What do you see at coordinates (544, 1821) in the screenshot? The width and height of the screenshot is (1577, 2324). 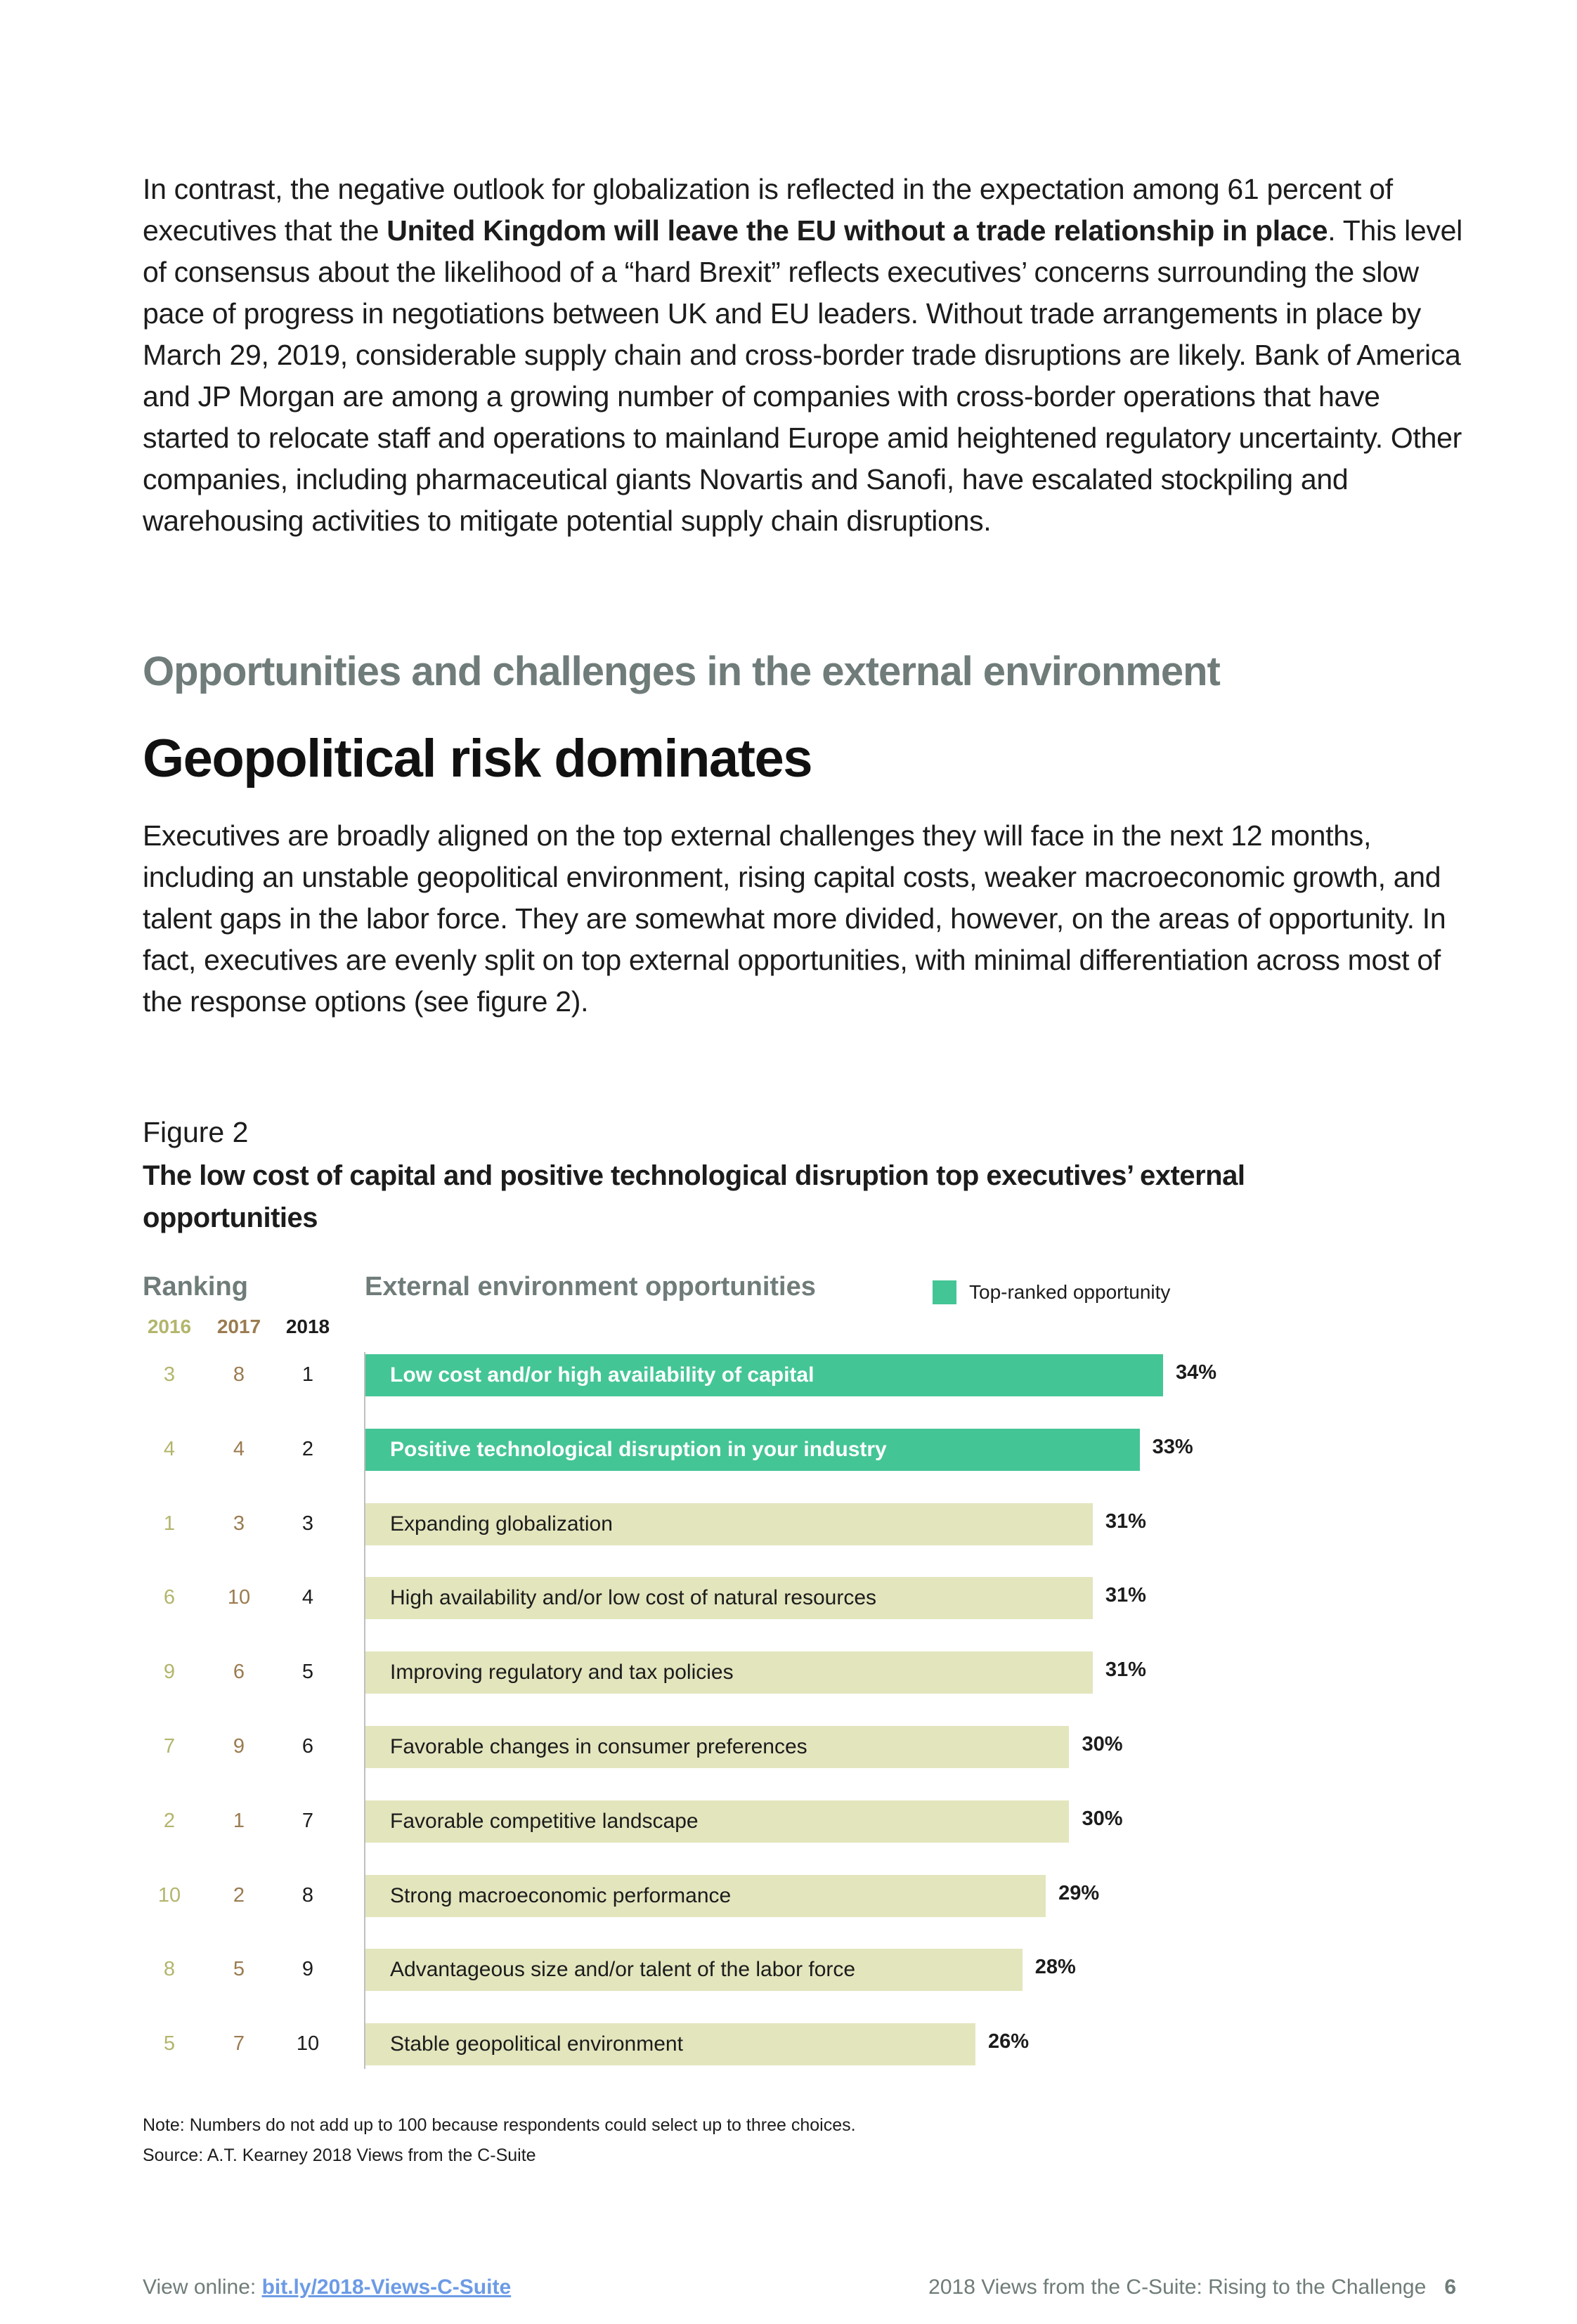 I see `bar-label: Favorable competitive landscape` at bounding box center [544, 1821].